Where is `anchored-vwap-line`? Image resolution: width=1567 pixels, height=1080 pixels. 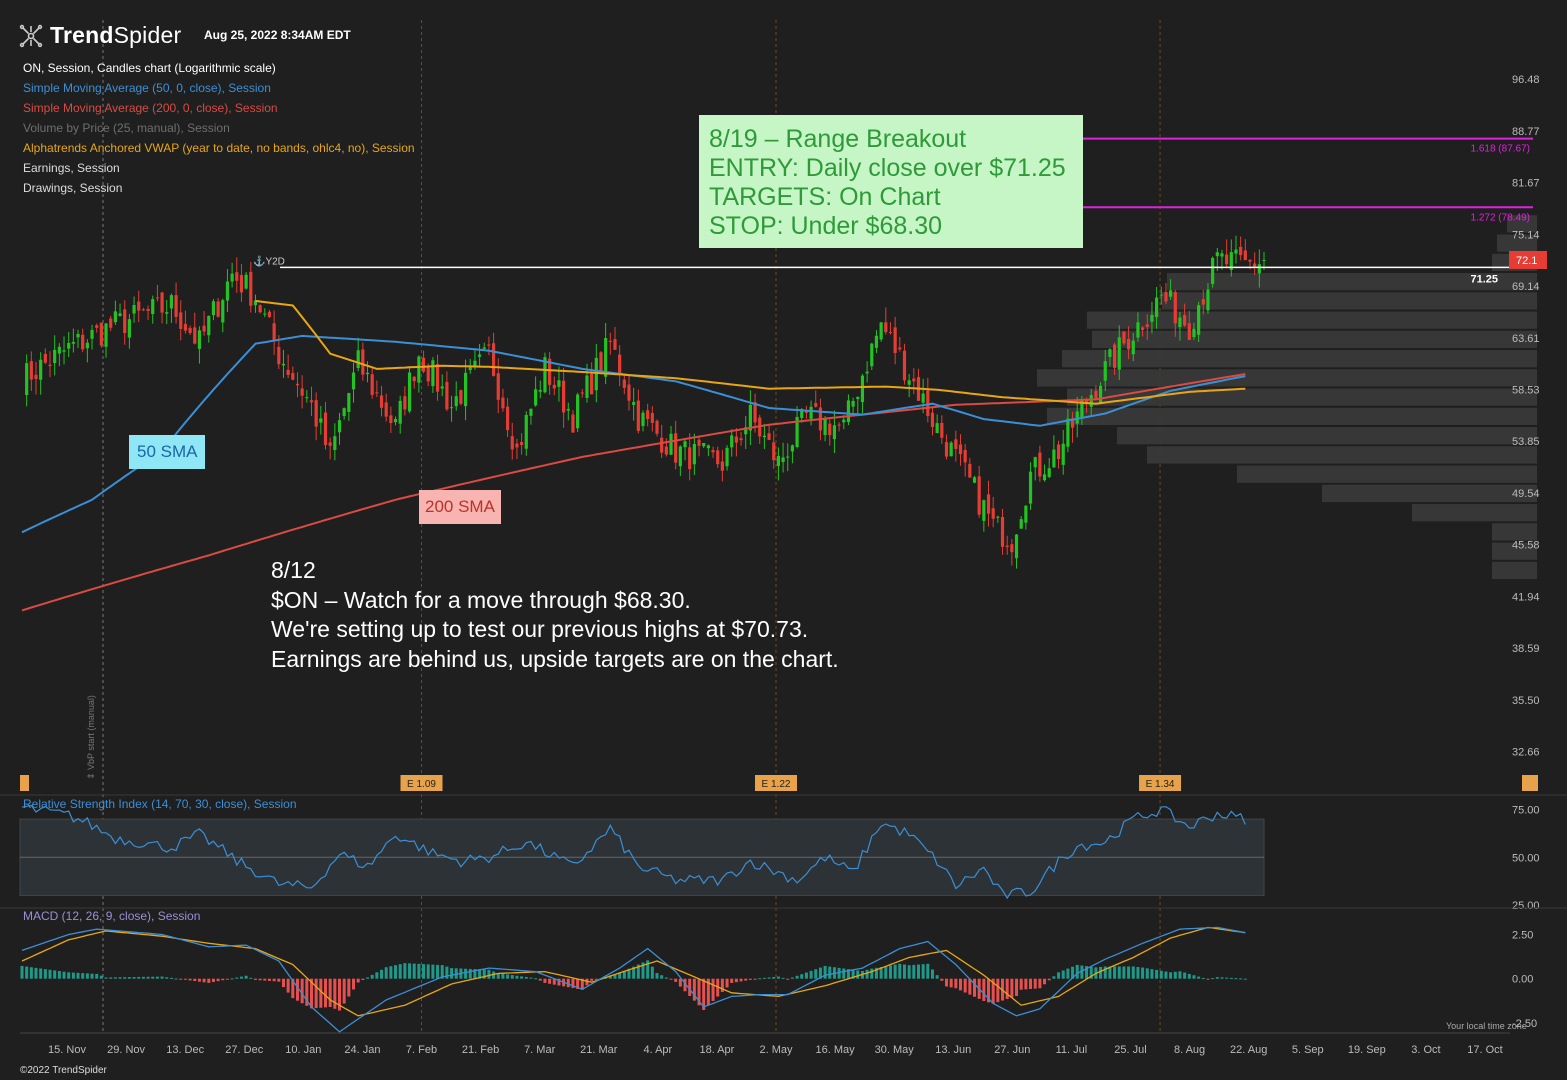 anchored-vwap-line is located at coordinates (750, 352).